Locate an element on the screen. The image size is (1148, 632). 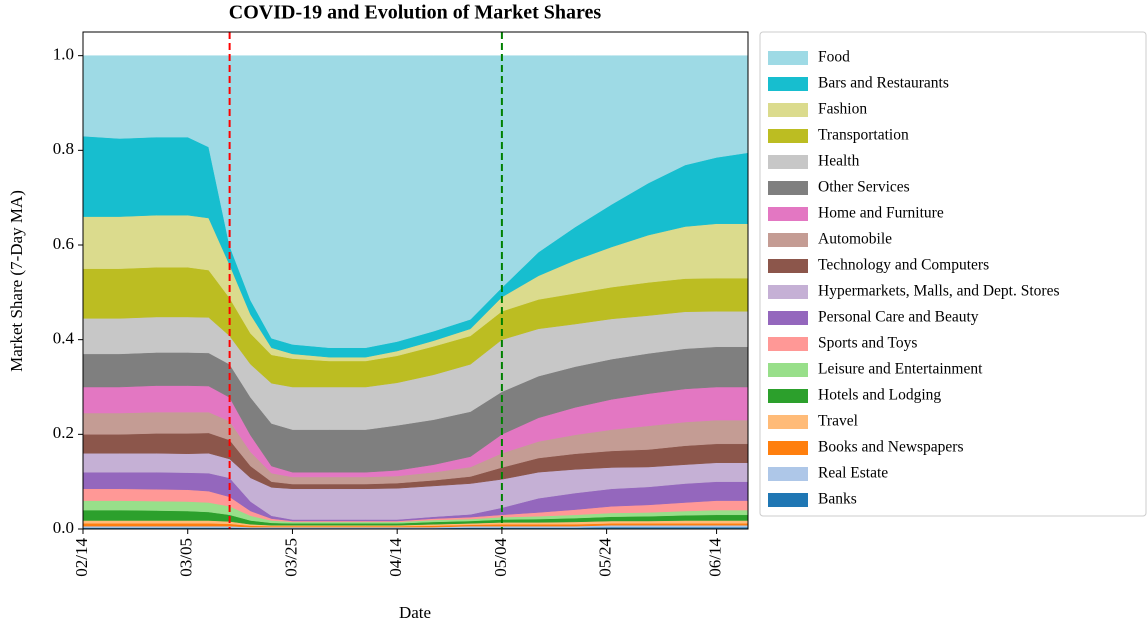
y-tick-label: 0.6 is located at coordinates (63, 243).